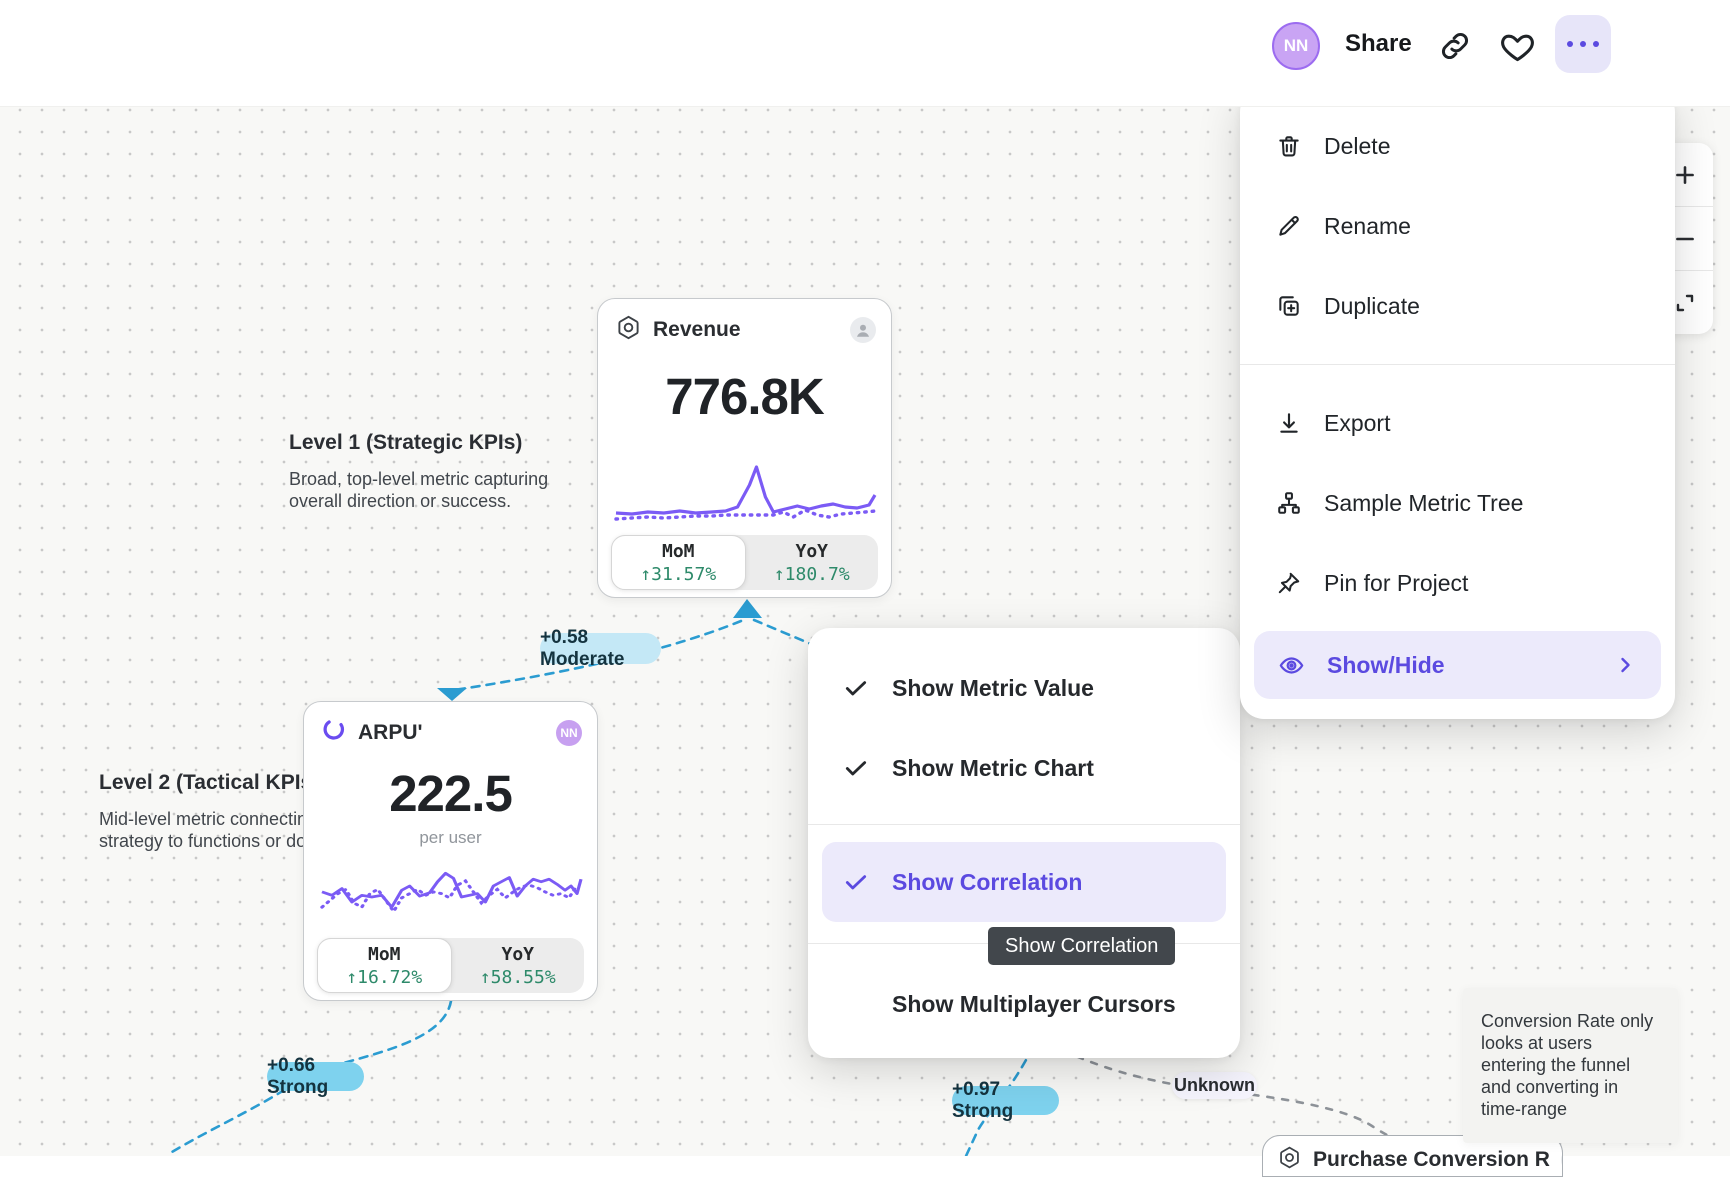 The width and height of the screenshot is (1730, 1177). Describe the element at coordinates (1457, 146) in the screenshot. I see `menu-item-delete: Delete` at that location.